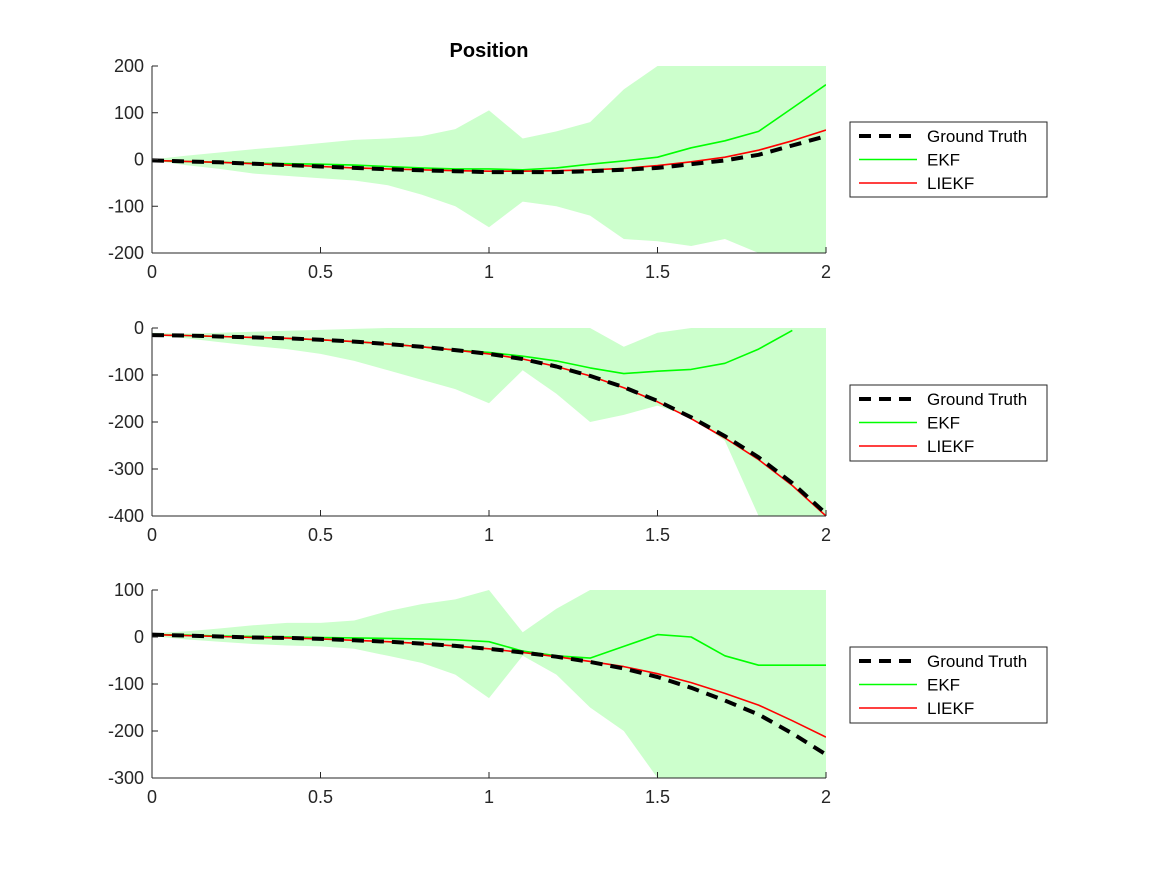 This screenshot has width=1167, height=875. I want to click on legend-1: Ground Truth EKF LIEKF, so click(948, 159).